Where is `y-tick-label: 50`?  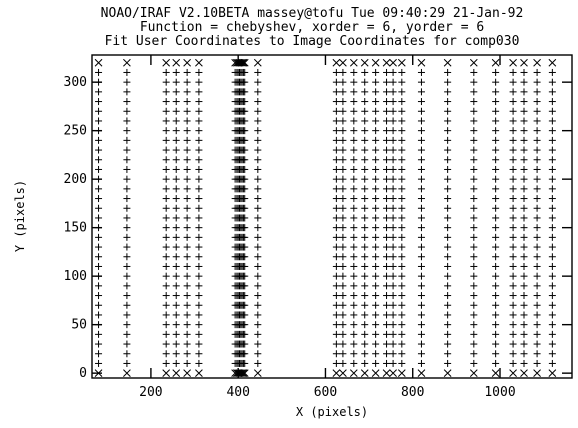
y-tick-label: 50 is located at coordinates (79, 325).